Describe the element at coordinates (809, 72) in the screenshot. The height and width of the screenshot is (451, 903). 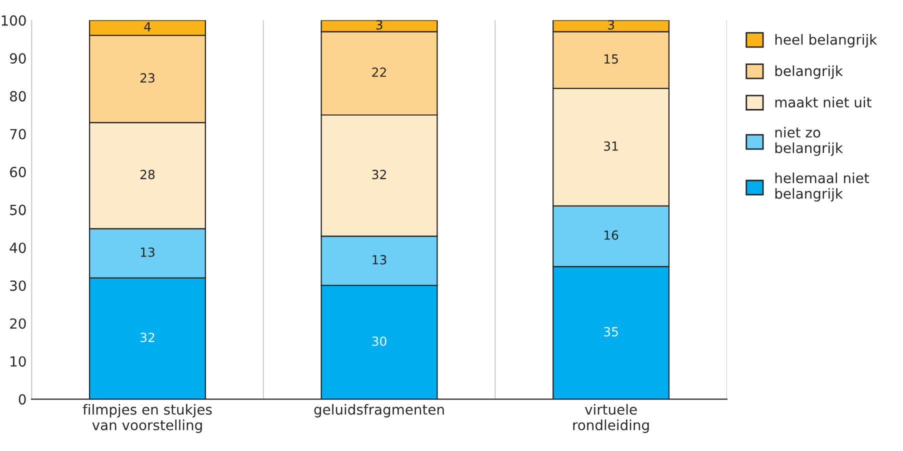
I see `legend-label: belangrijk` at that location.